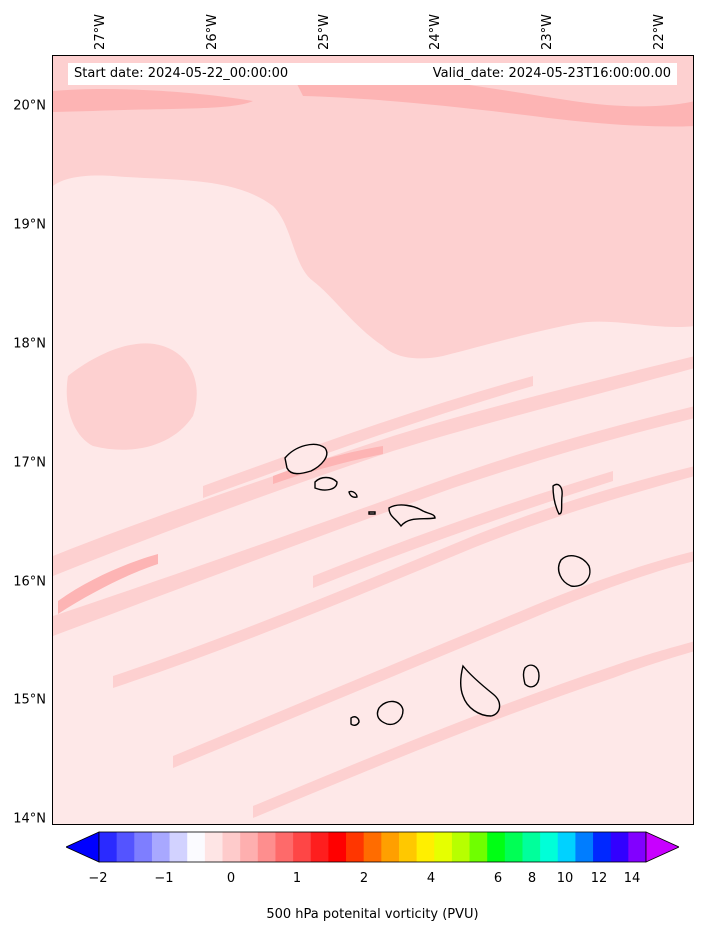 The image size is (703, 935). I want to click on colorbar, so click(372, 847).